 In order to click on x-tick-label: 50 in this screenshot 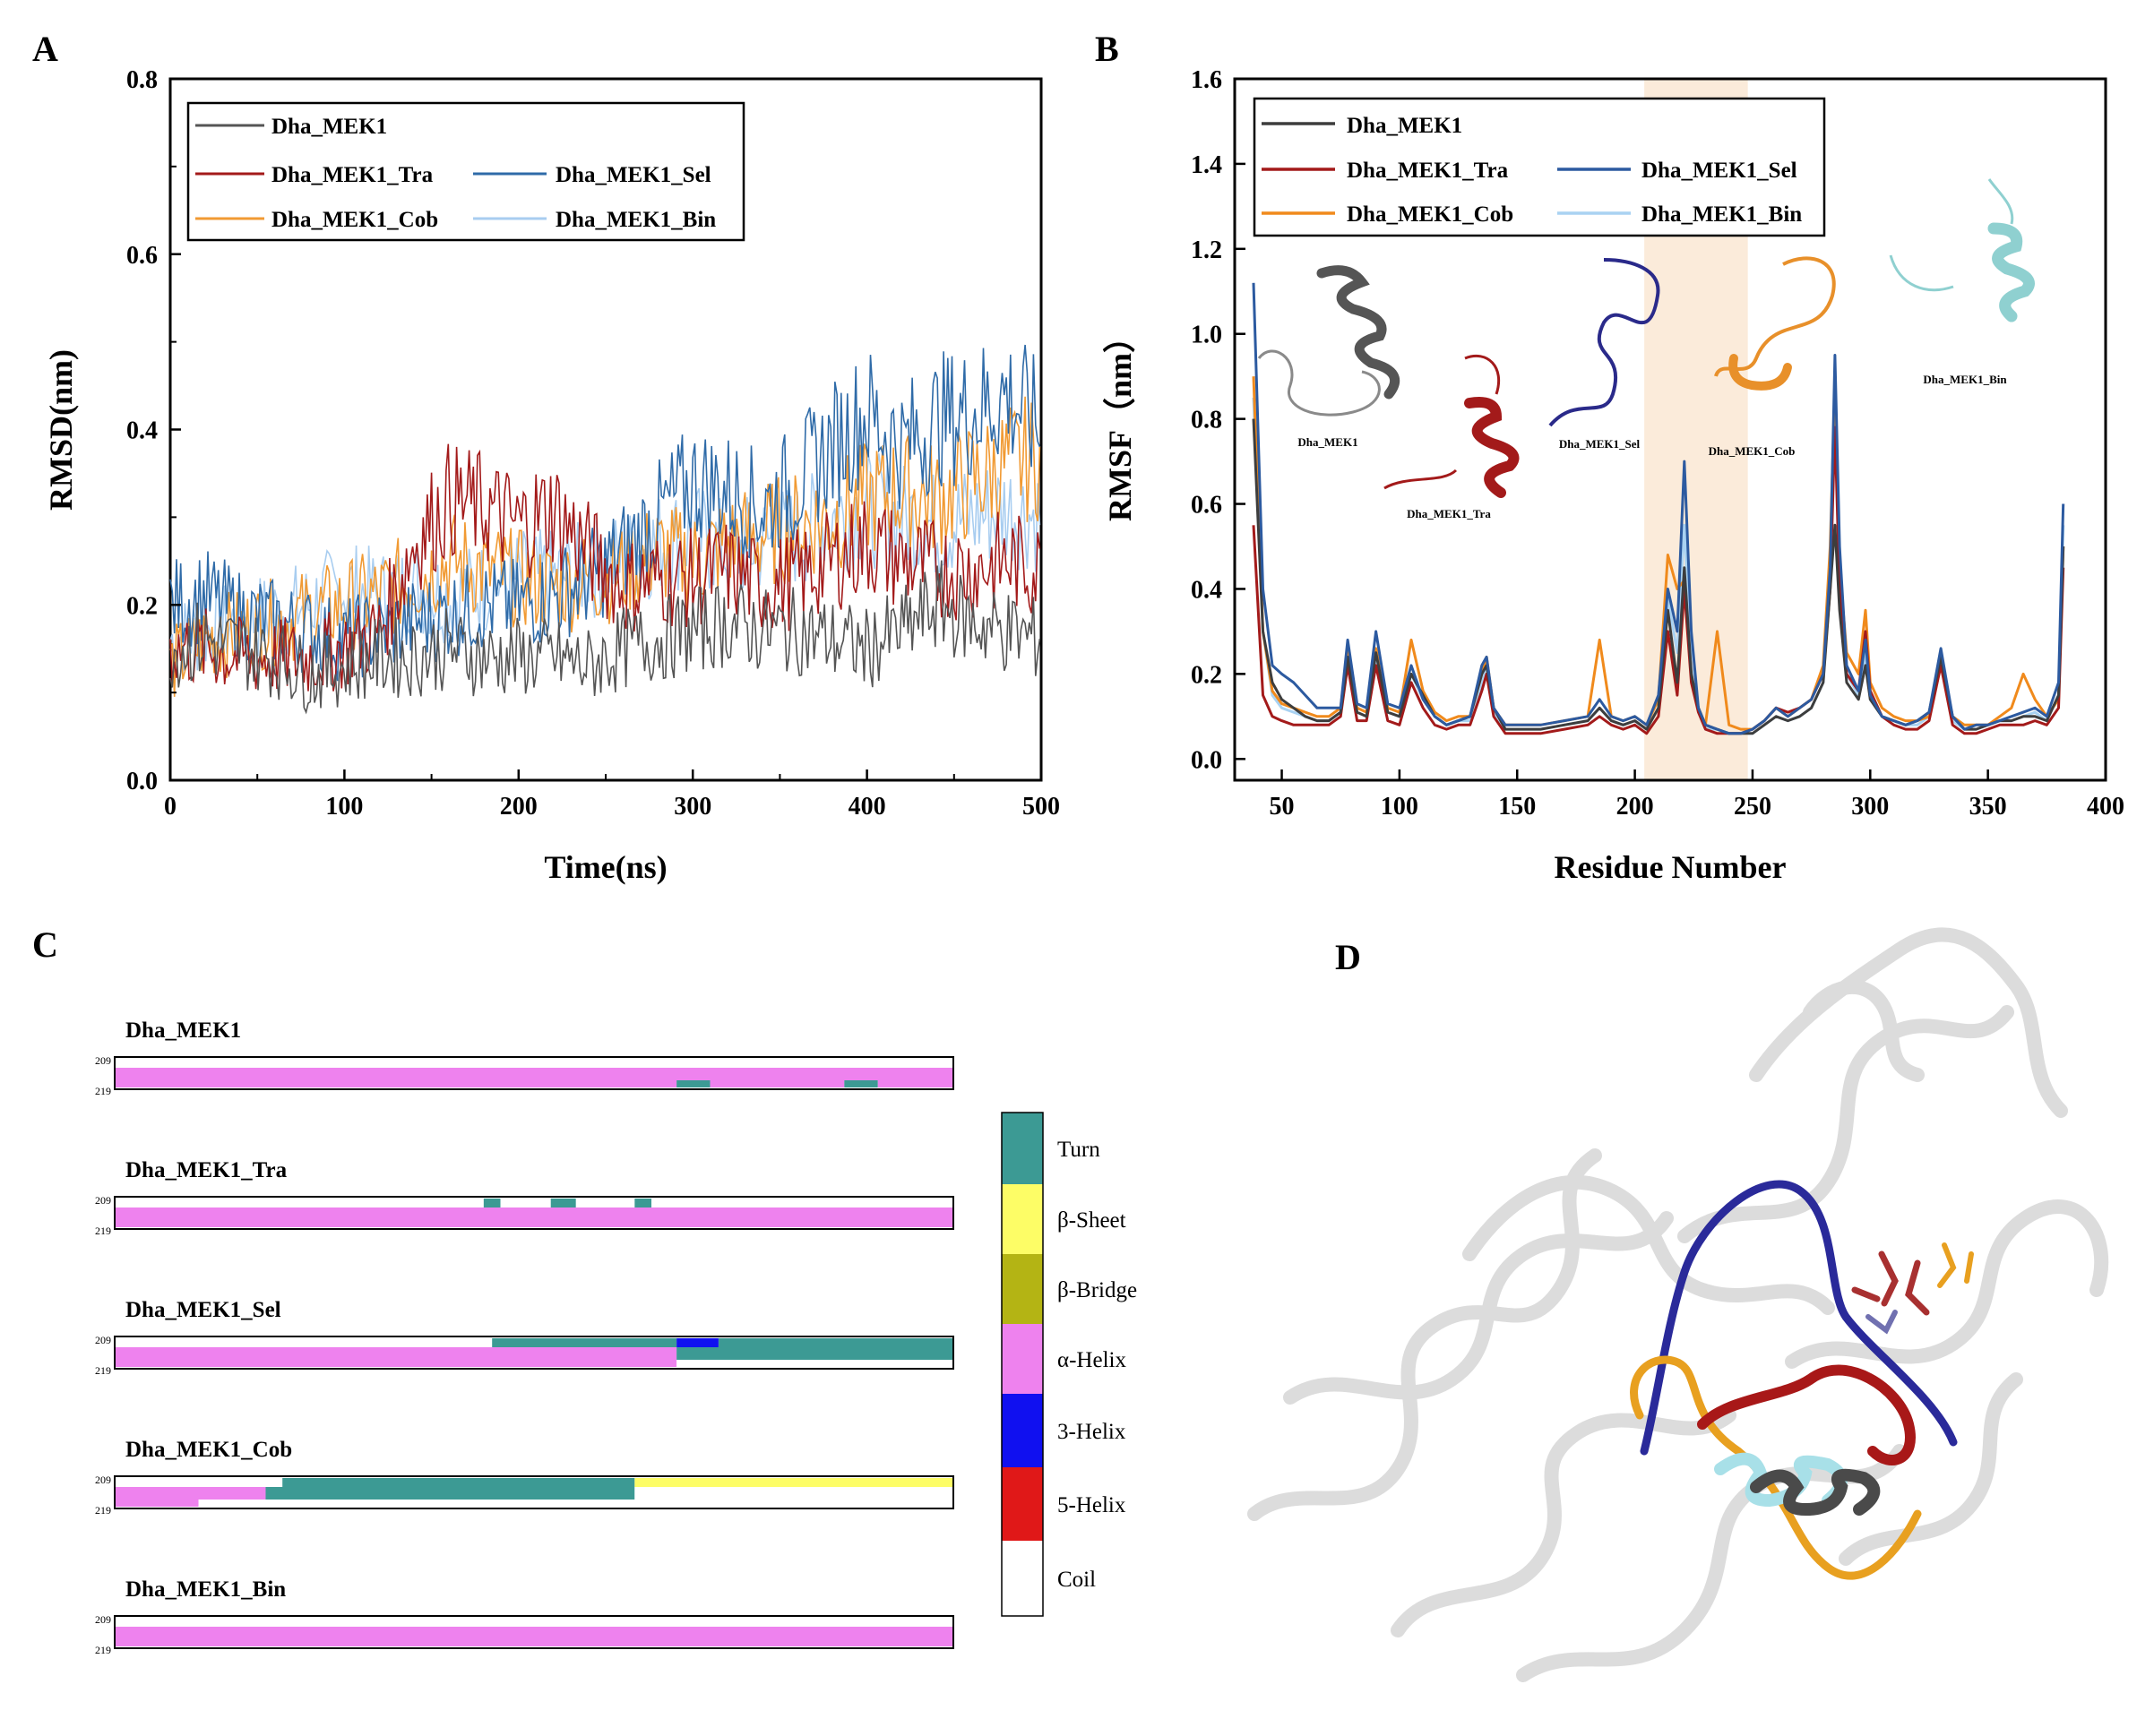, I will do `click(1283, 807)`.